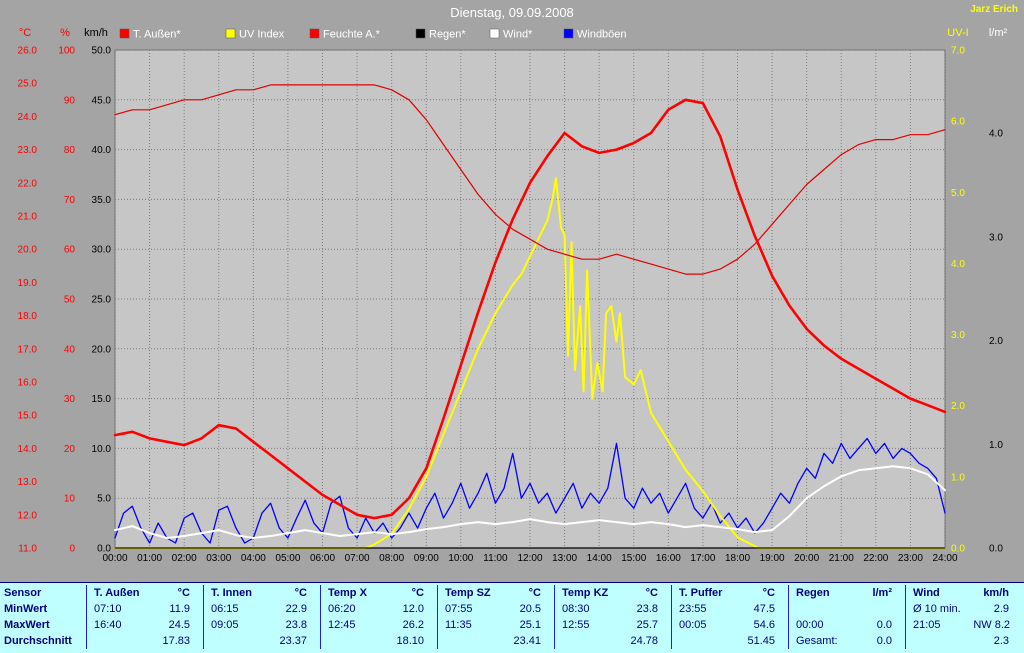 This screenshot has height=653, width=1024. Describe the element at coordinates (102, 349) in the screenshot. I see `y-axis-tick-wind: 20.0` at that location.